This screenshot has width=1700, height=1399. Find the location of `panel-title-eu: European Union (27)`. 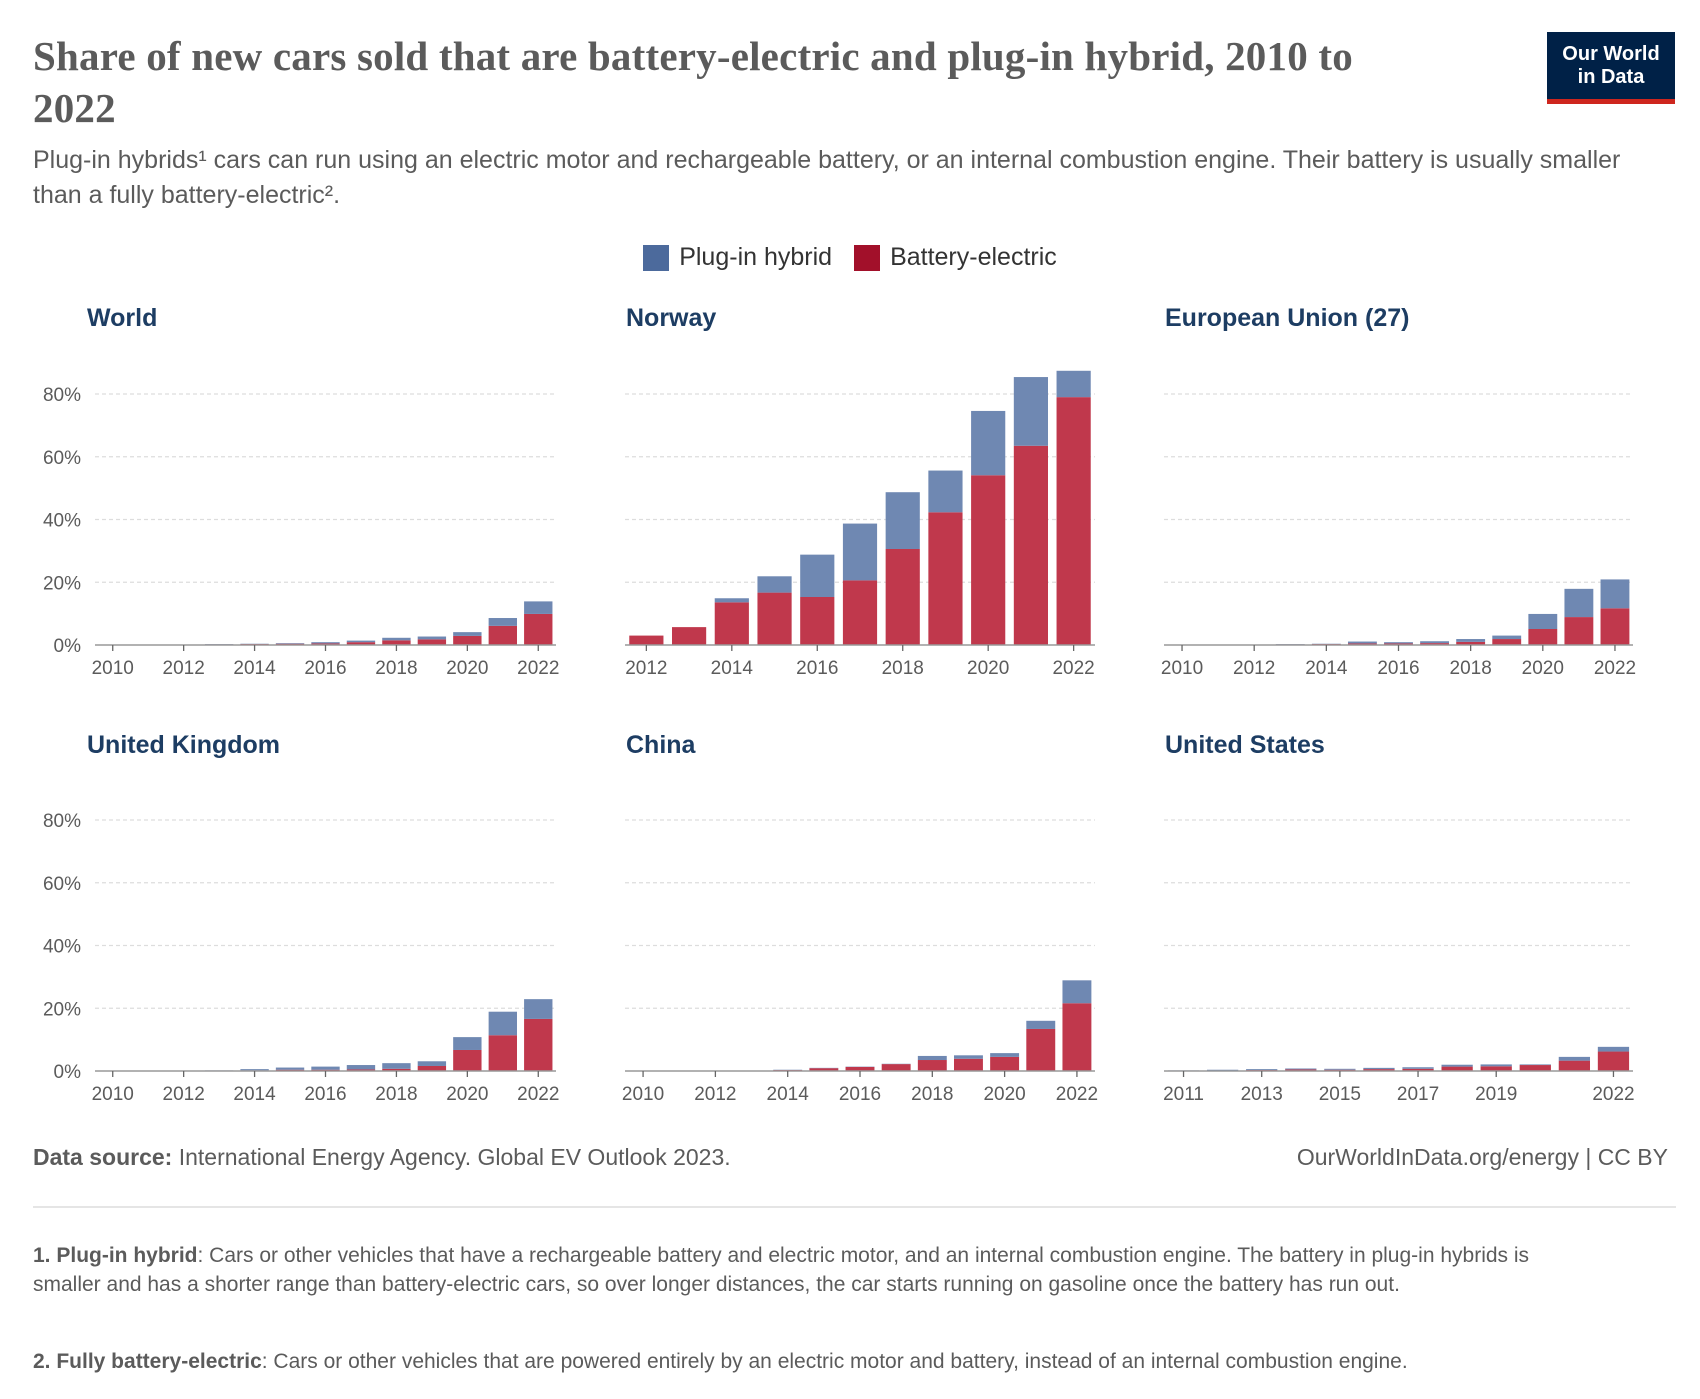

panel-title-eu: European Union (27) is located at coordinates (1287, 318).